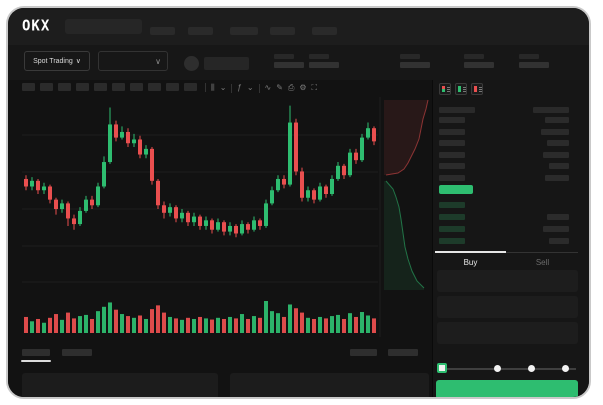  Describe the element at coordinates (477, 89) in the screenshot. I see `orderbook-asks-icon` at that location.